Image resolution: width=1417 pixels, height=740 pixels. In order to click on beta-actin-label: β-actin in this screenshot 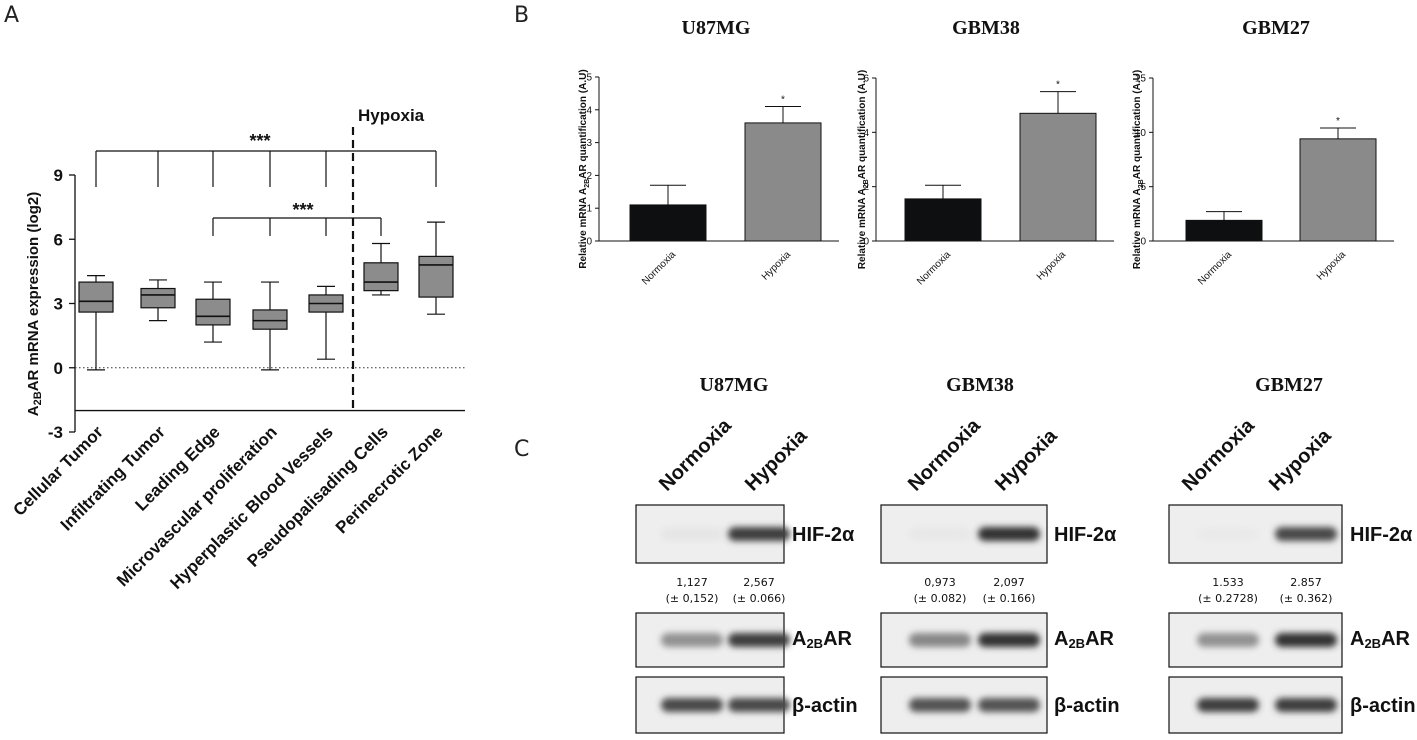, I will do `click(825, 706)`.